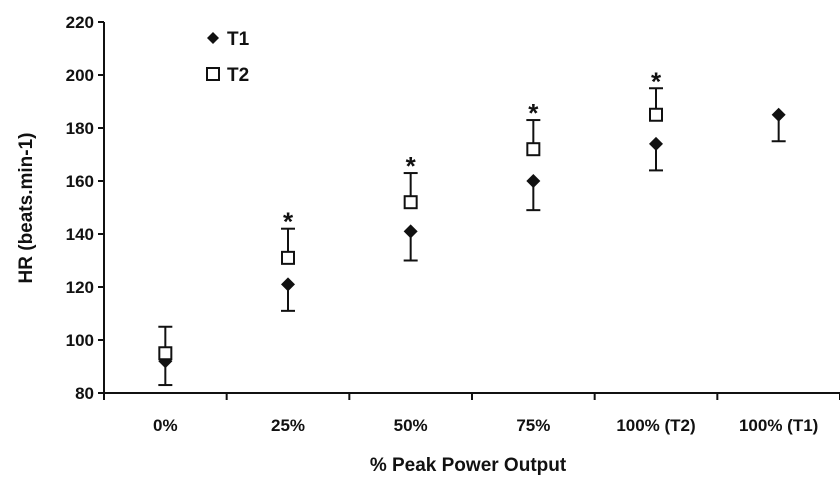 The image size is (840, 477). Describe the element at coordinates (84, 393) in the screenshot. I see `y-tick-label: 80` at that location.